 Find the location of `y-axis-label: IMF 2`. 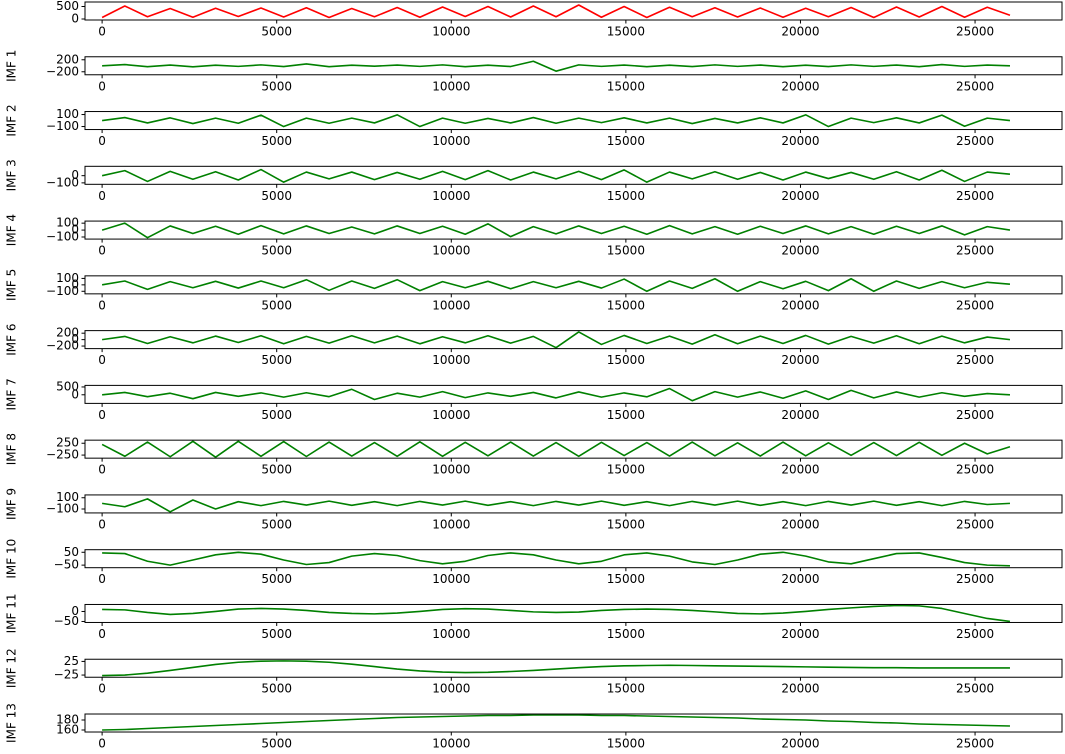

y-axis-label: IMF 2 is located at coordinates (12, 120).